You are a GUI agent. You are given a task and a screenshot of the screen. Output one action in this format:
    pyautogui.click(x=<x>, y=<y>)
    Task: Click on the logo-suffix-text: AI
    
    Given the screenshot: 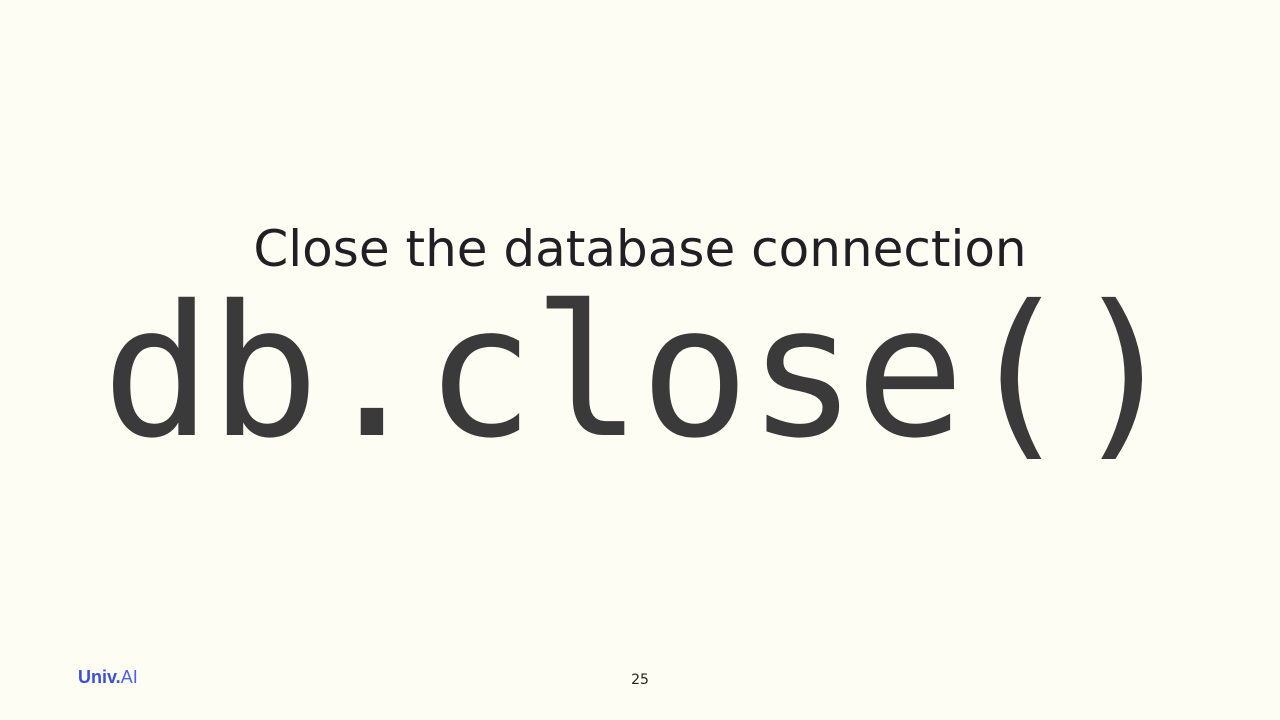 What is the action you would take?
    pyautogui.click(x=129, y=677)
    